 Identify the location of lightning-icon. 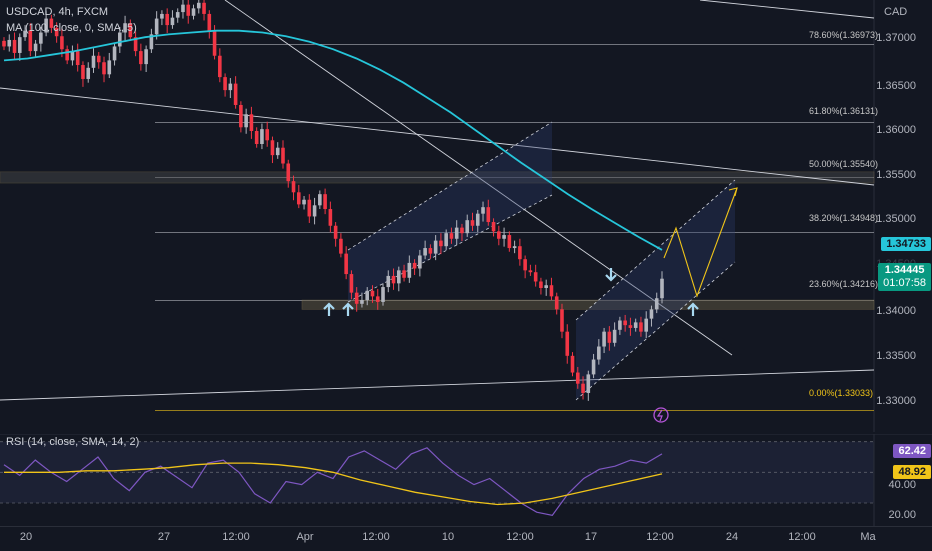
(661, 415).